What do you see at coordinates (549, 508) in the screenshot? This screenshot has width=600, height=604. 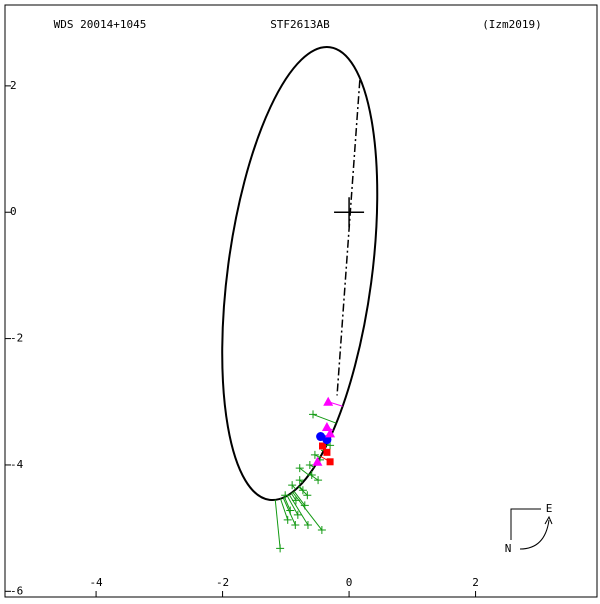 I see `compass-east: E` at bounding box center [549, 508].